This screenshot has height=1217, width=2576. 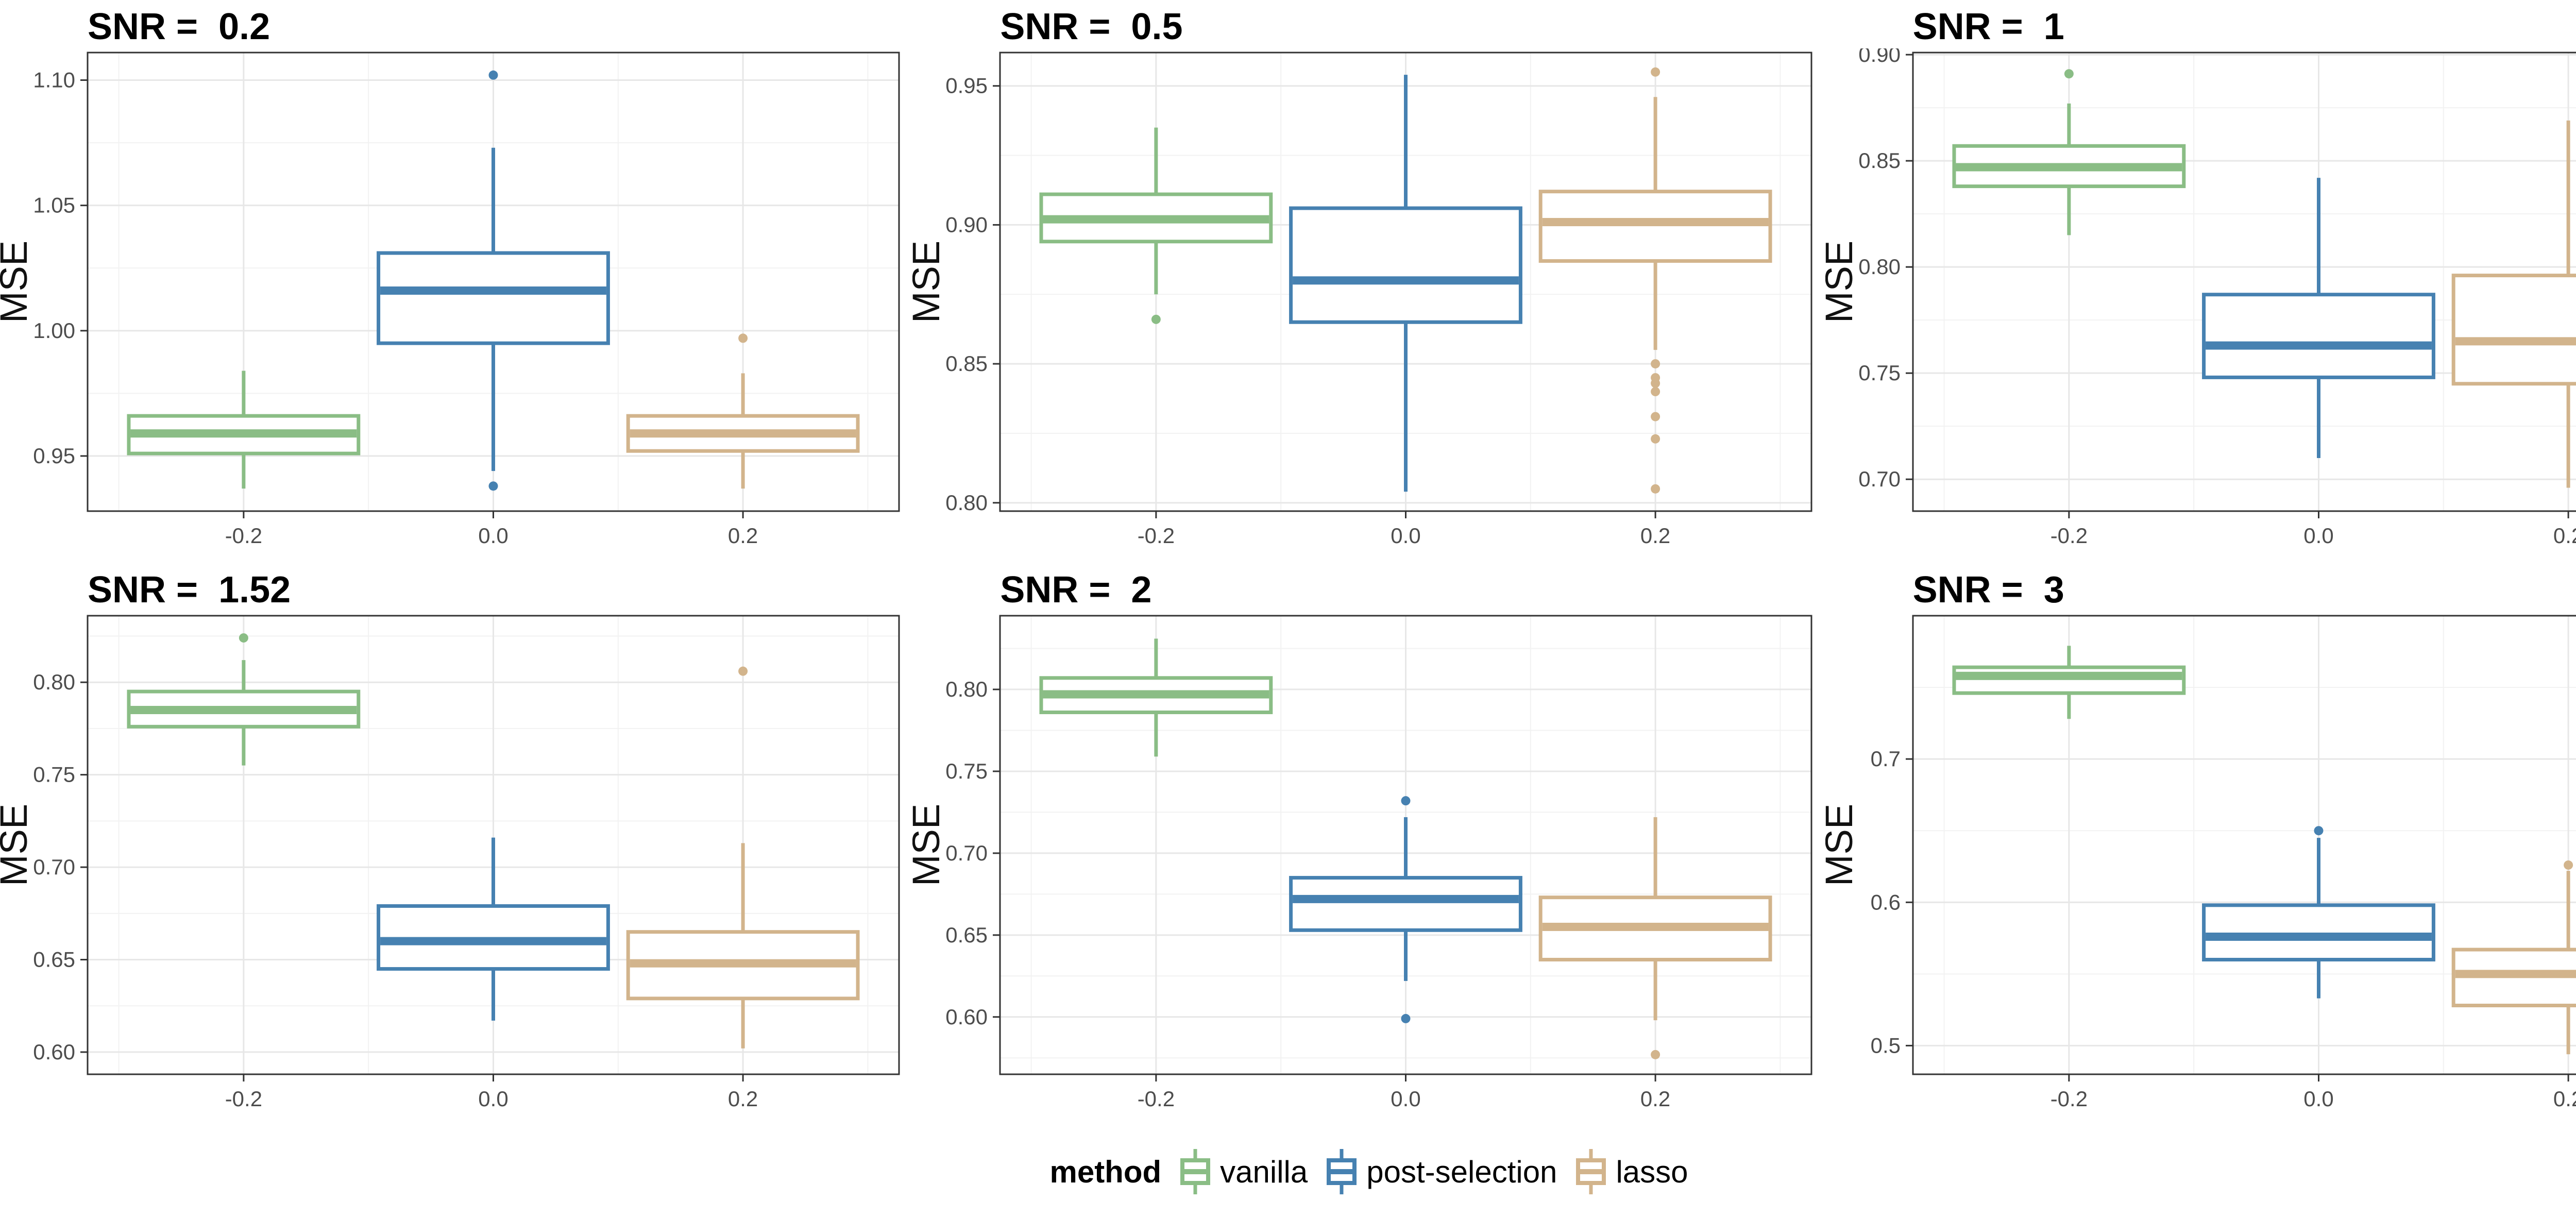 I want to click on legend-item-lasso: lasso, so click(x=1631, y=1171).